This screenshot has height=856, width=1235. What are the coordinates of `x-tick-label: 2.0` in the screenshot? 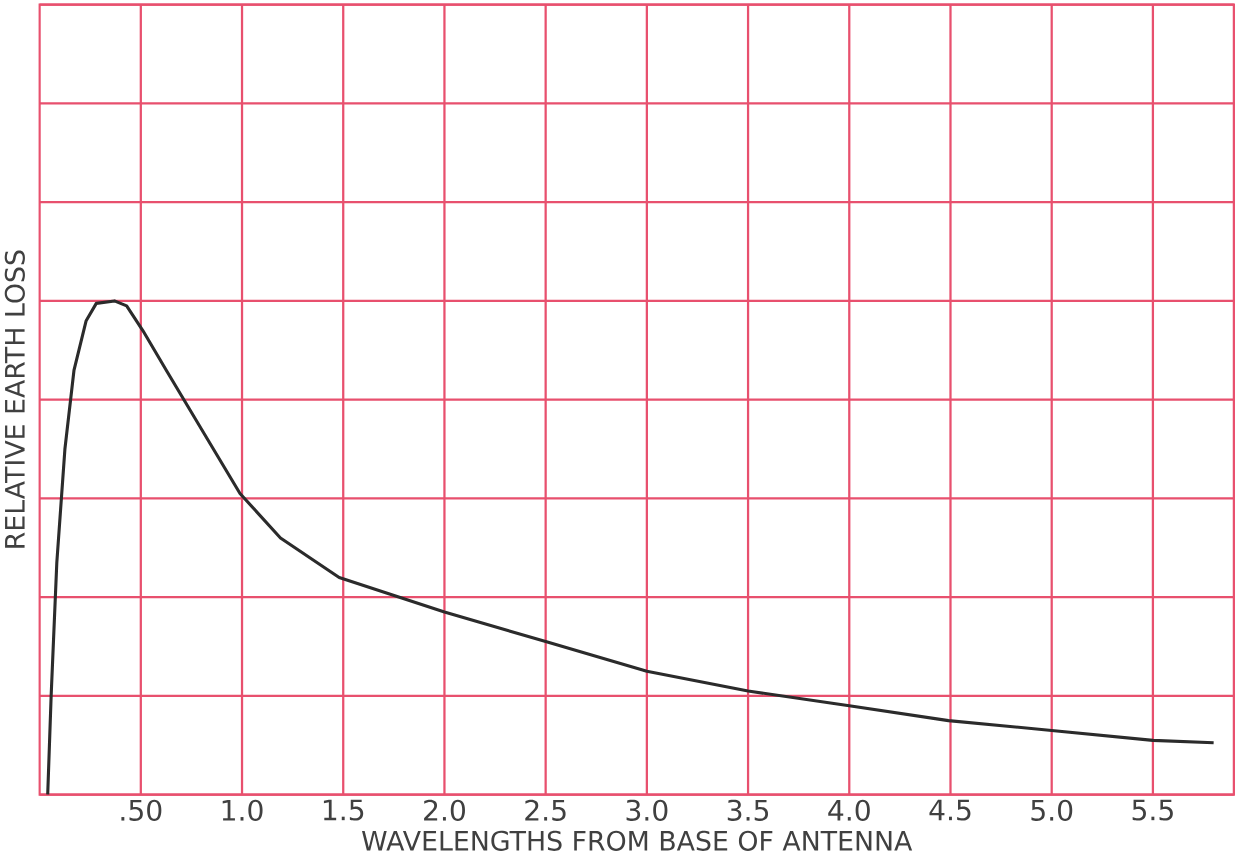 It's located at (444, 810).